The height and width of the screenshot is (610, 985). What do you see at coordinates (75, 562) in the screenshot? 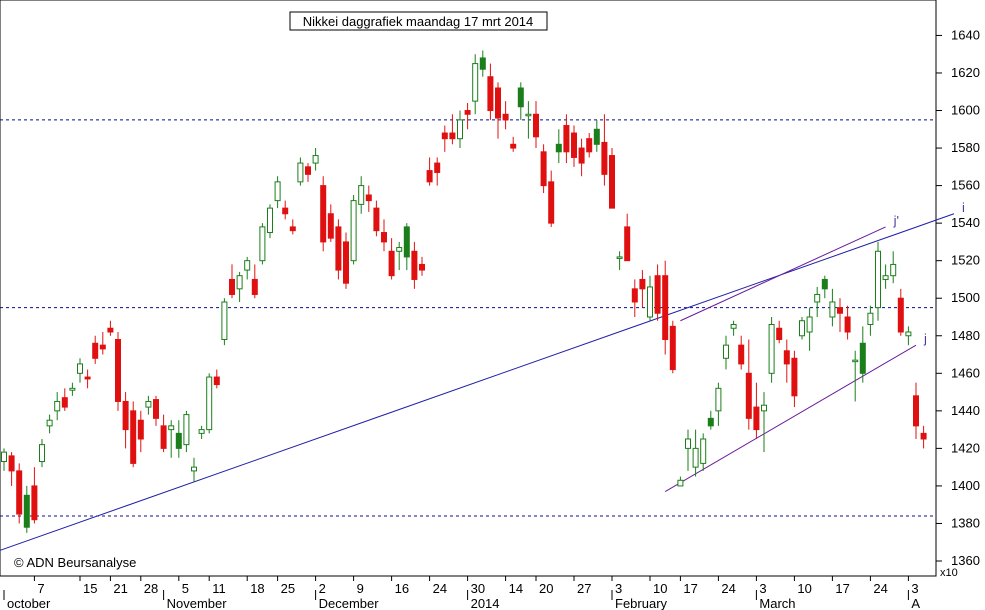
I see `watermark: © ADN Beursanalyse` at bounding box center [75, 562].